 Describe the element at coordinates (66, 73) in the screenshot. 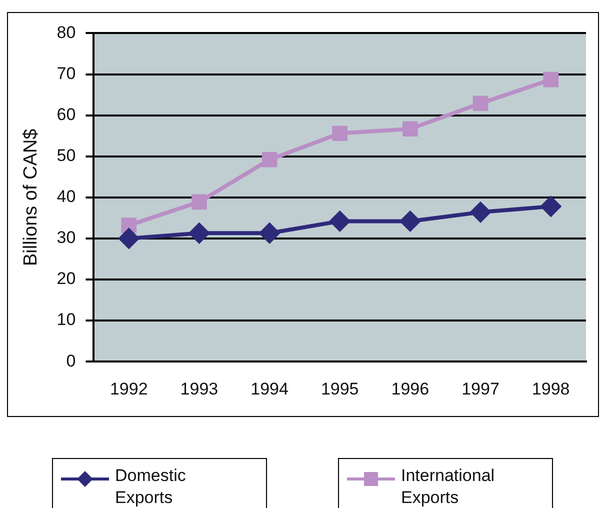

I see `y-tick-label: 70` at that location.